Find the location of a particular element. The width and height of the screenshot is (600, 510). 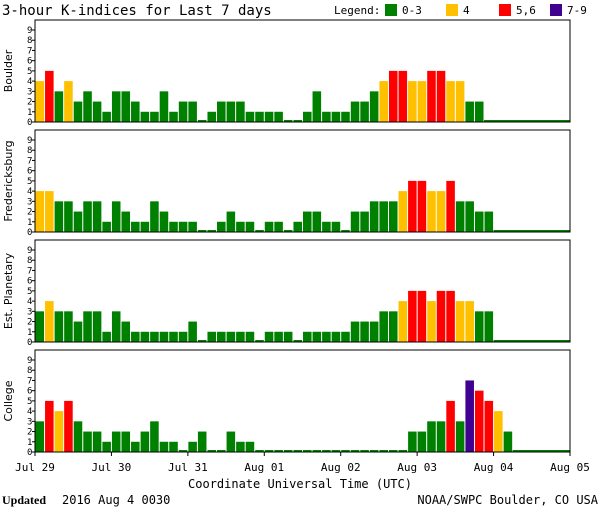

x-tick-label: Aug 05 is located at coordinates (570, 467).